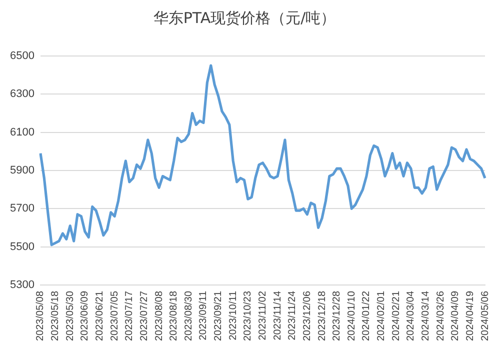 The image size is (499, 347). Describe the element at coordinates (262, 315) in the screenshot. I see `x-tick-label: 2023/11/02` at that location.